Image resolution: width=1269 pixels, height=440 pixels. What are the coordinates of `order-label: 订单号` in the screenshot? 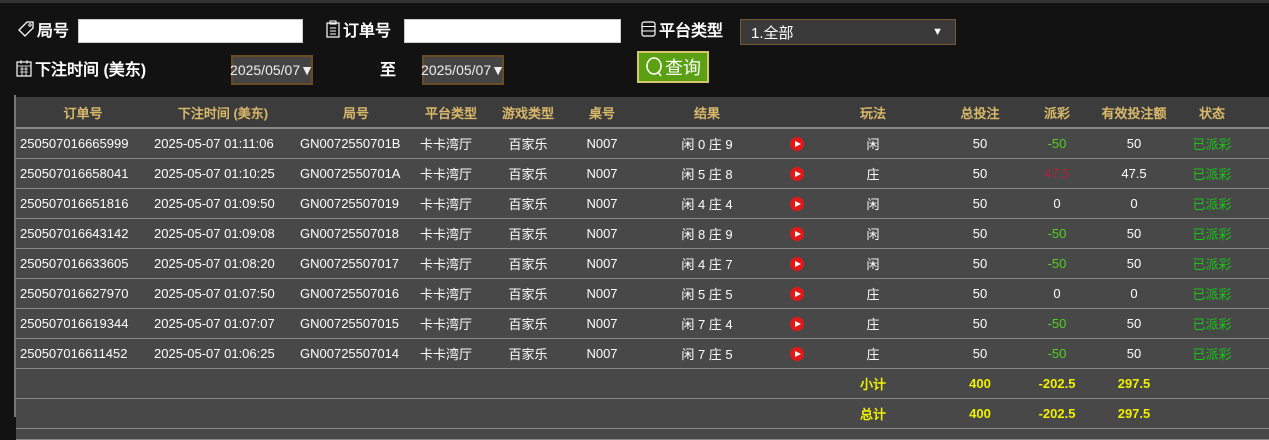 It's located at (358, 29).